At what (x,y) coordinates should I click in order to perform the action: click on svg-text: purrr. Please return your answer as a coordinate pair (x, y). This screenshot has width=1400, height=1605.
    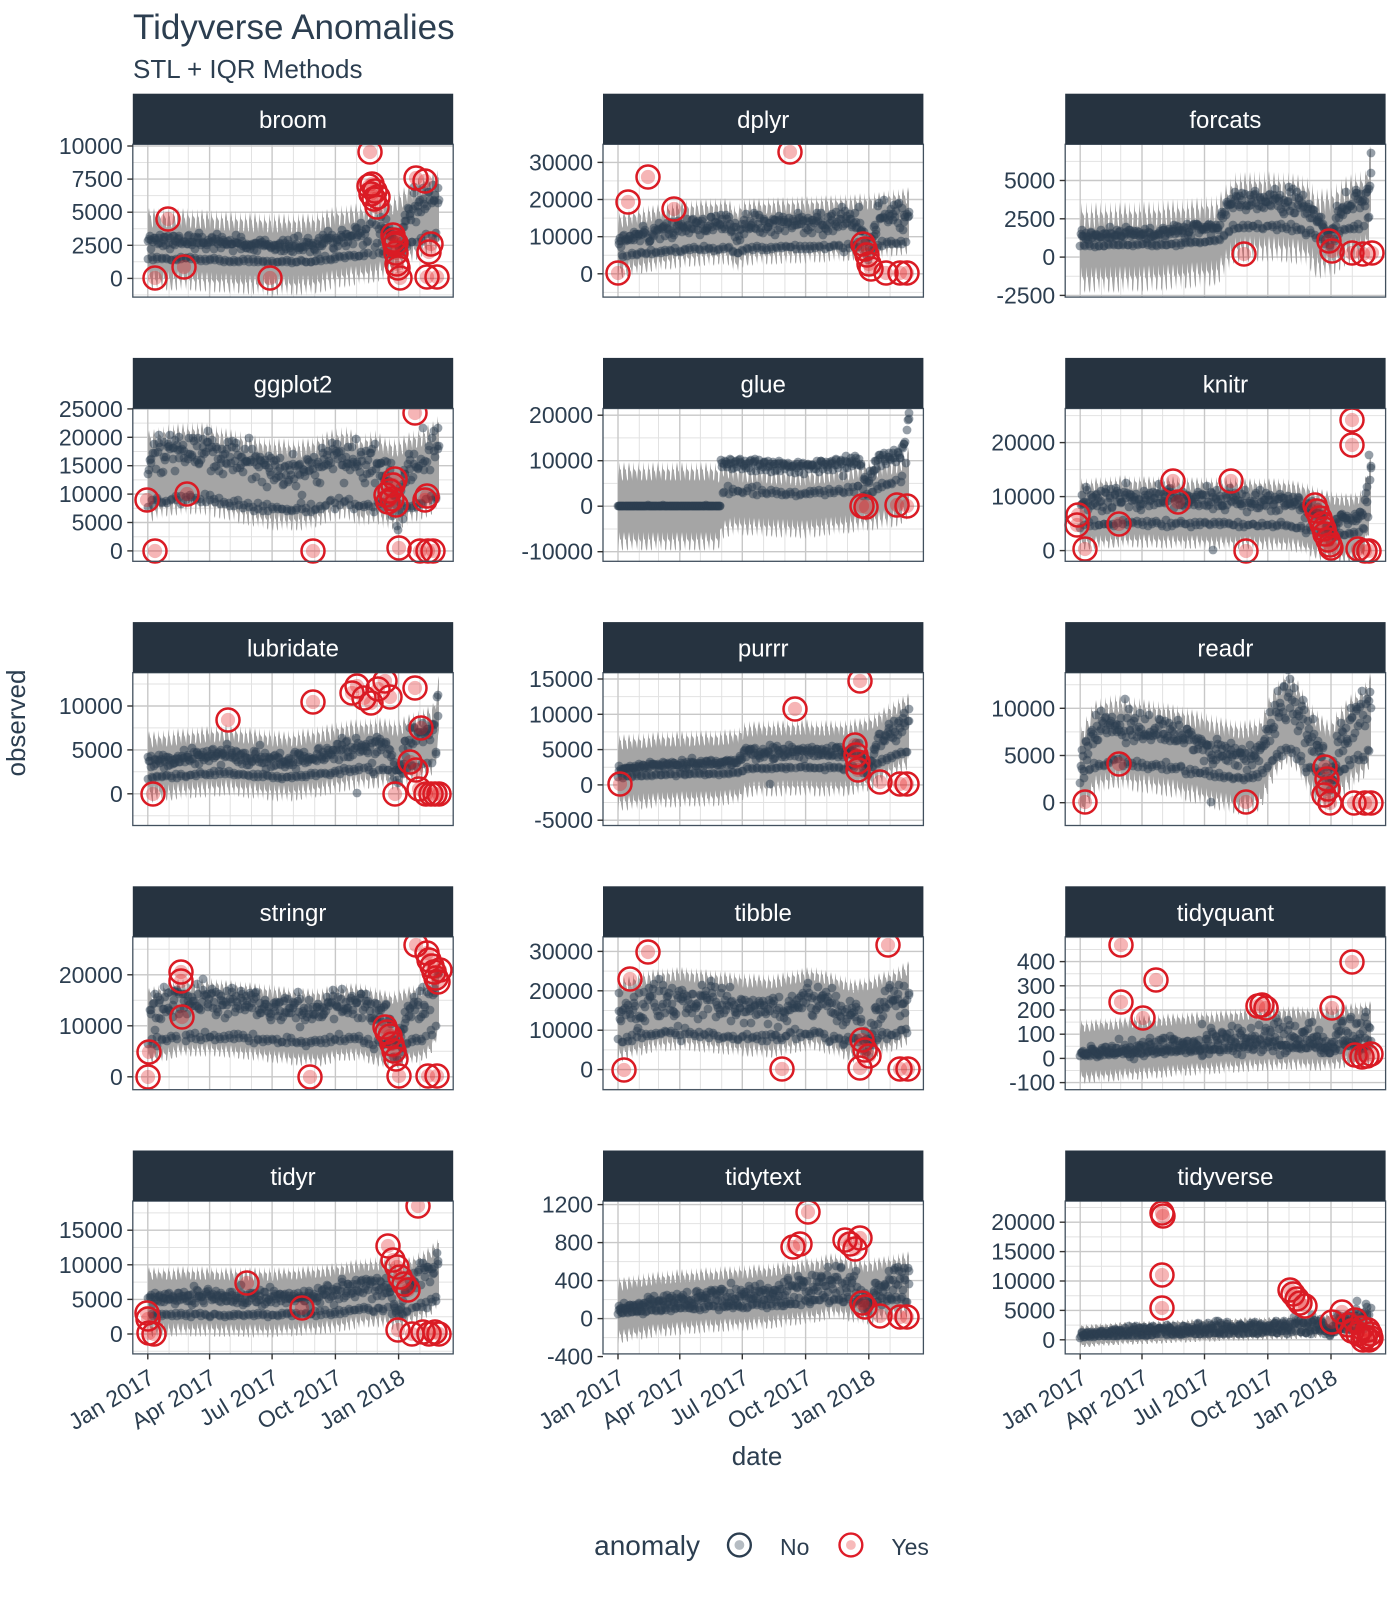
    Looking at the image, I should click on (763, 649).